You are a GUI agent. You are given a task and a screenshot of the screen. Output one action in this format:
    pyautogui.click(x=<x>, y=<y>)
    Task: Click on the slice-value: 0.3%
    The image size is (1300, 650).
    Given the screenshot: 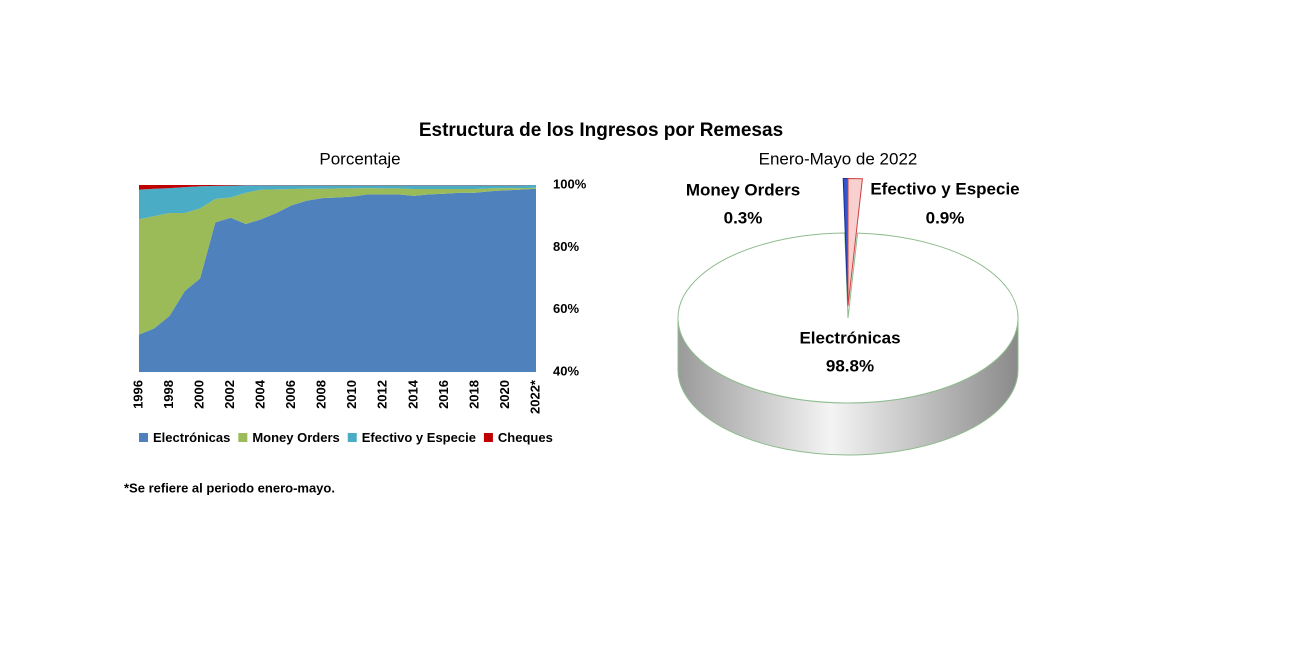 What is the action you would take?
    pyautogui.click(x=743, y=217)
    